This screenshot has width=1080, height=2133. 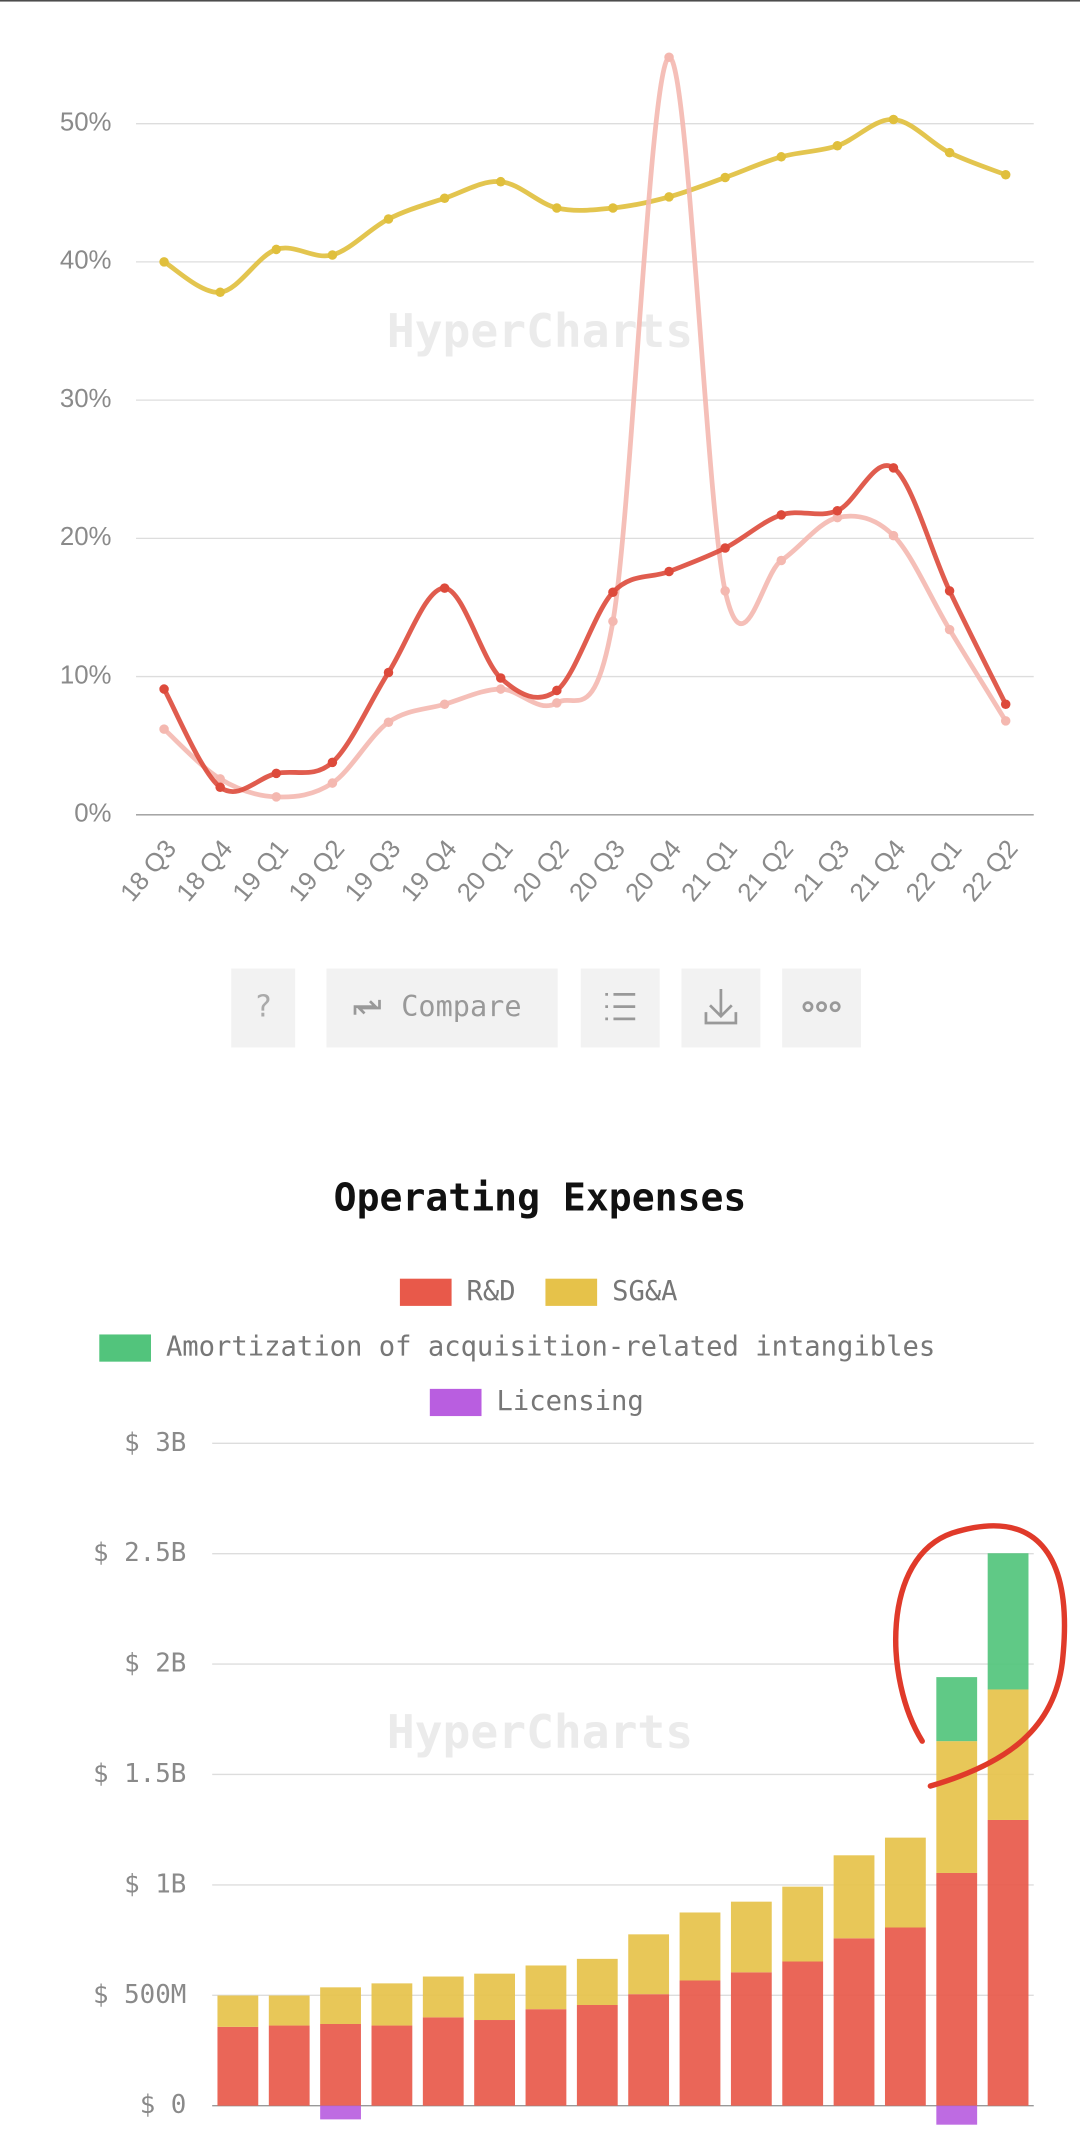 I want to click on x-tick-label: 19 Q4, so click(x=429, y=871).